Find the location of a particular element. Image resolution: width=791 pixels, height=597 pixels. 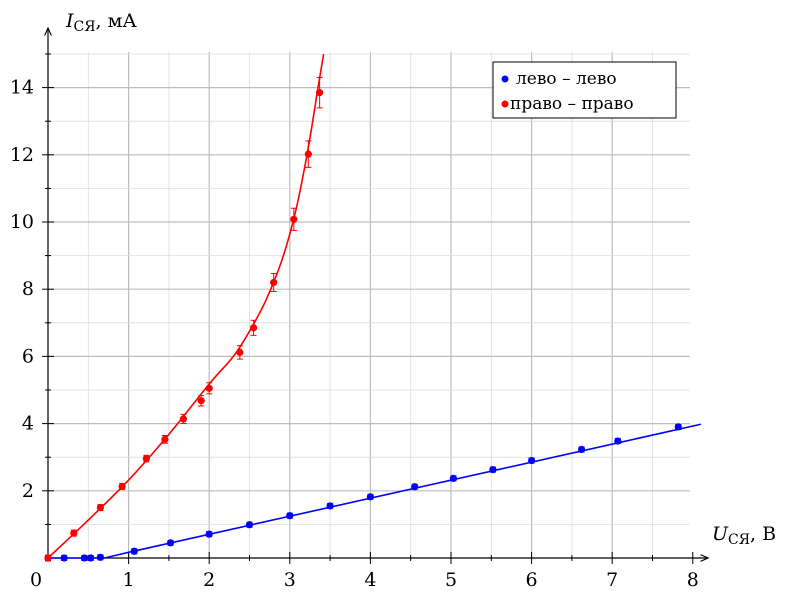

x-tick-label: 3 is located at coordinates (290, 580).